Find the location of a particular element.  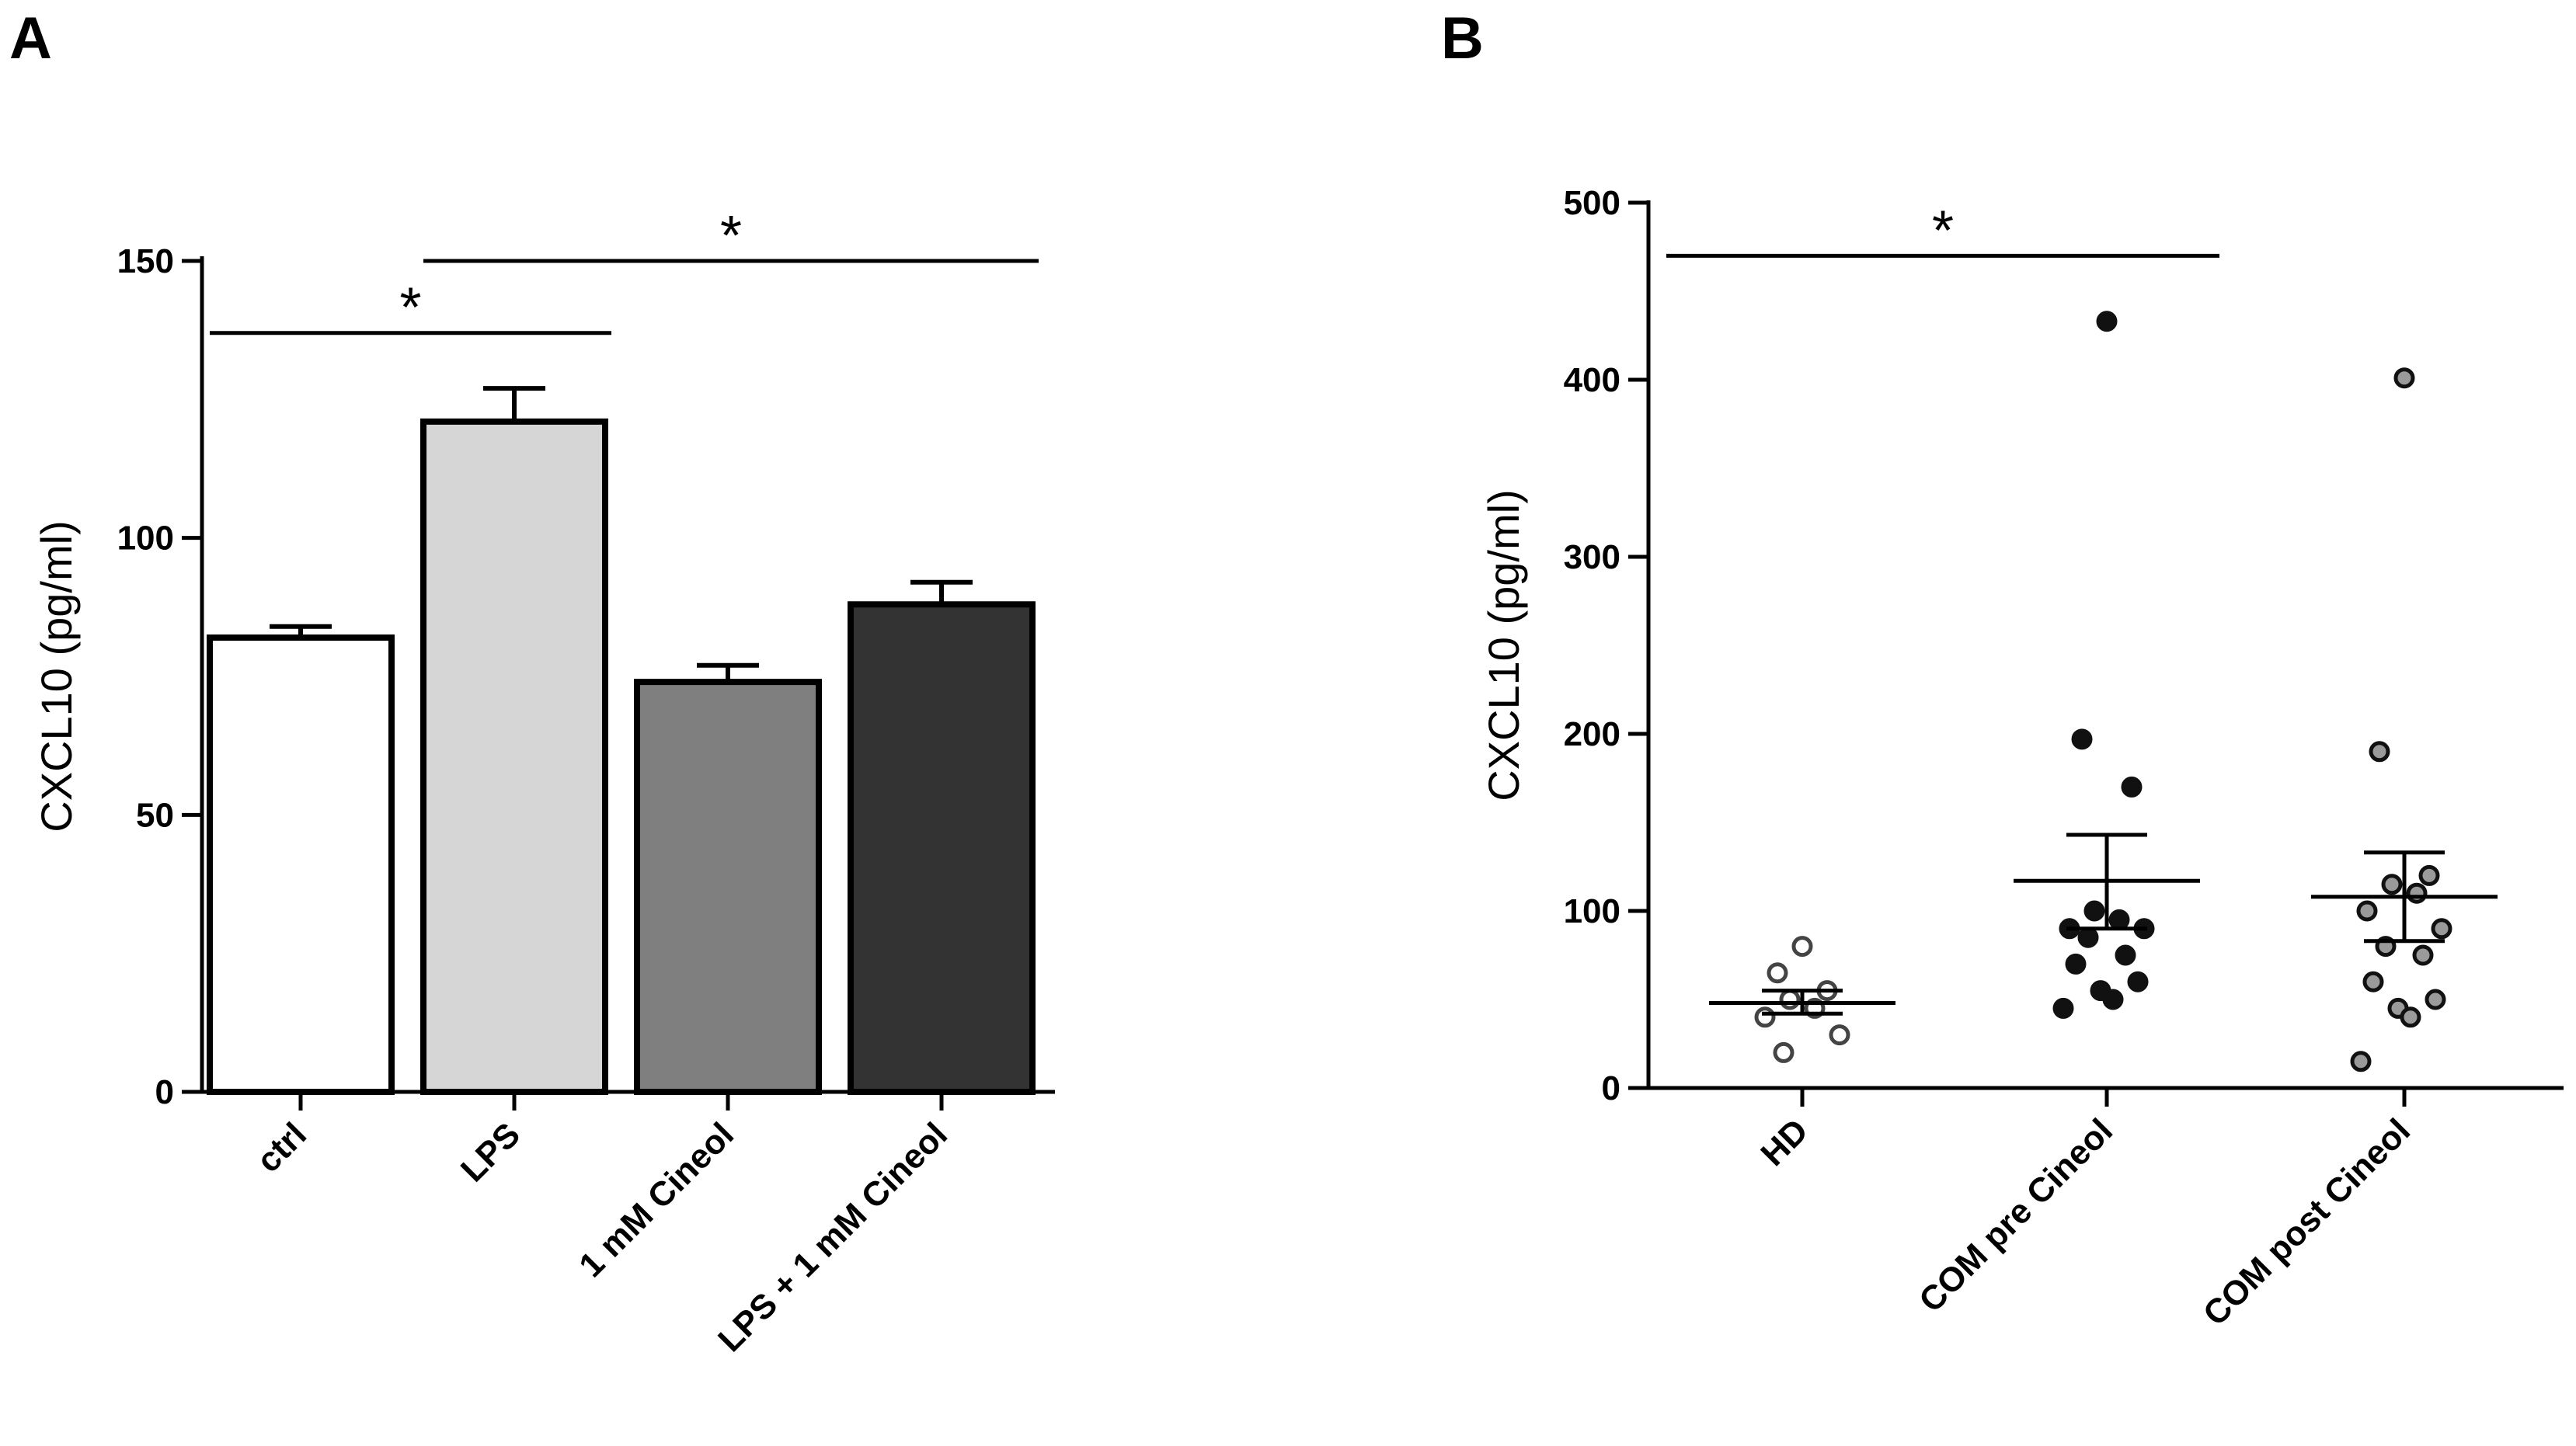

panel-a-x-tick-label: 1 mM Cineol is located at coordinates (656, 1200).